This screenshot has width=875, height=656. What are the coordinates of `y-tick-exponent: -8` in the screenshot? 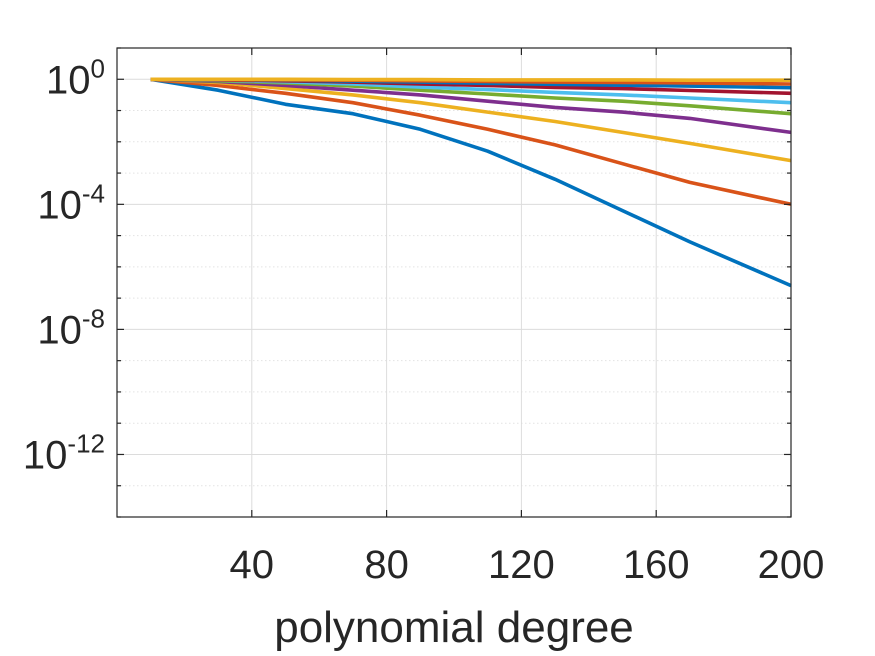 It's located at (93, 318).